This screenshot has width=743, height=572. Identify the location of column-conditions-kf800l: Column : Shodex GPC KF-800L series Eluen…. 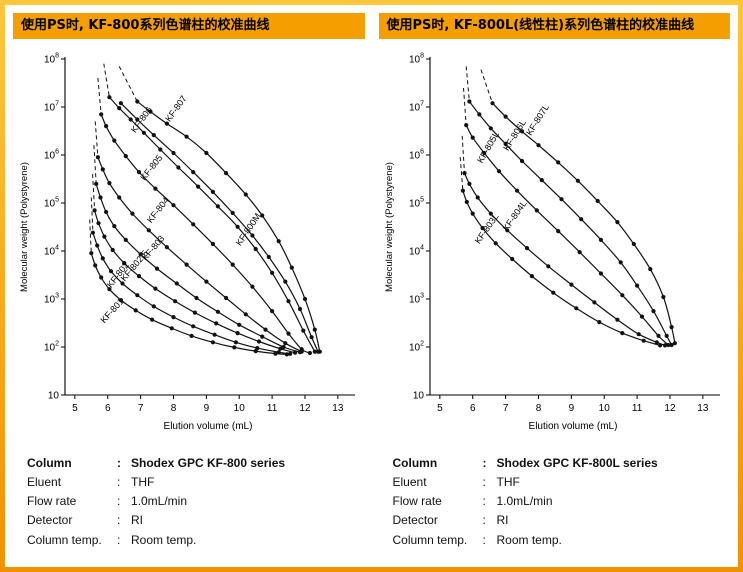
(562, 501).